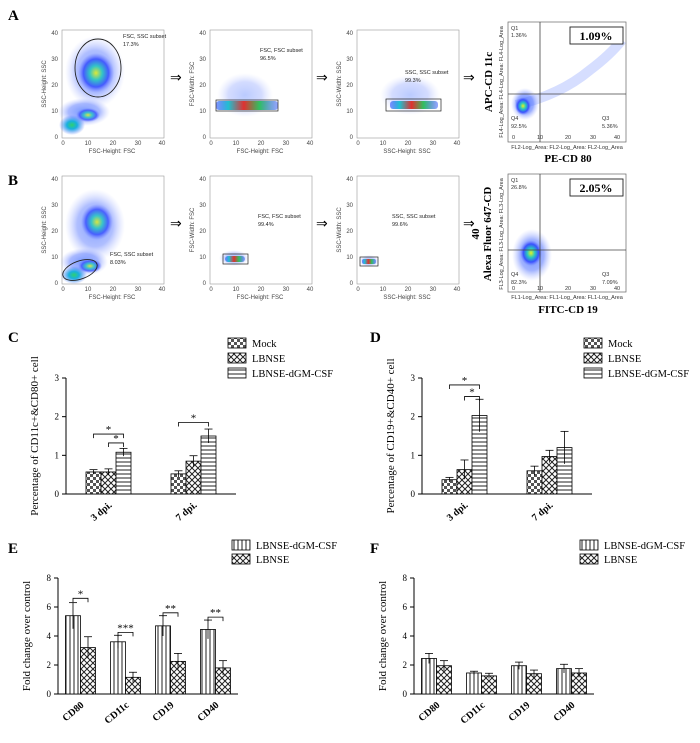 This screenshot has height=743, width=700. What do you see at coordinates (49, 578) in the screenshot?
I see `y-tick-label: 8` at bounding box center [49, 578].